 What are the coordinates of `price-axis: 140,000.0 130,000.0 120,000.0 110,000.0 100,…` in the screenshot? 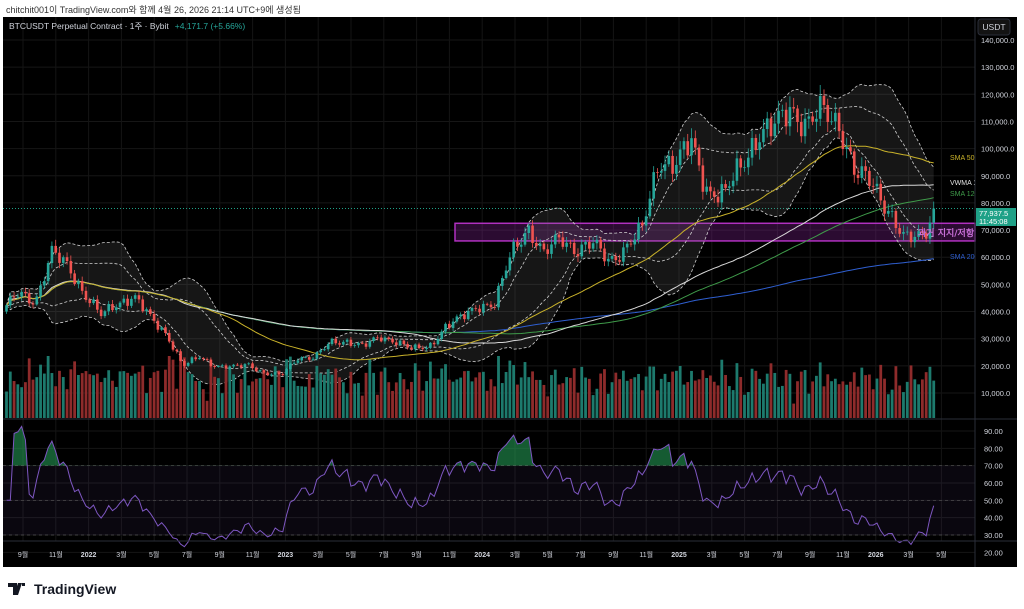 It's located at (997, 217).